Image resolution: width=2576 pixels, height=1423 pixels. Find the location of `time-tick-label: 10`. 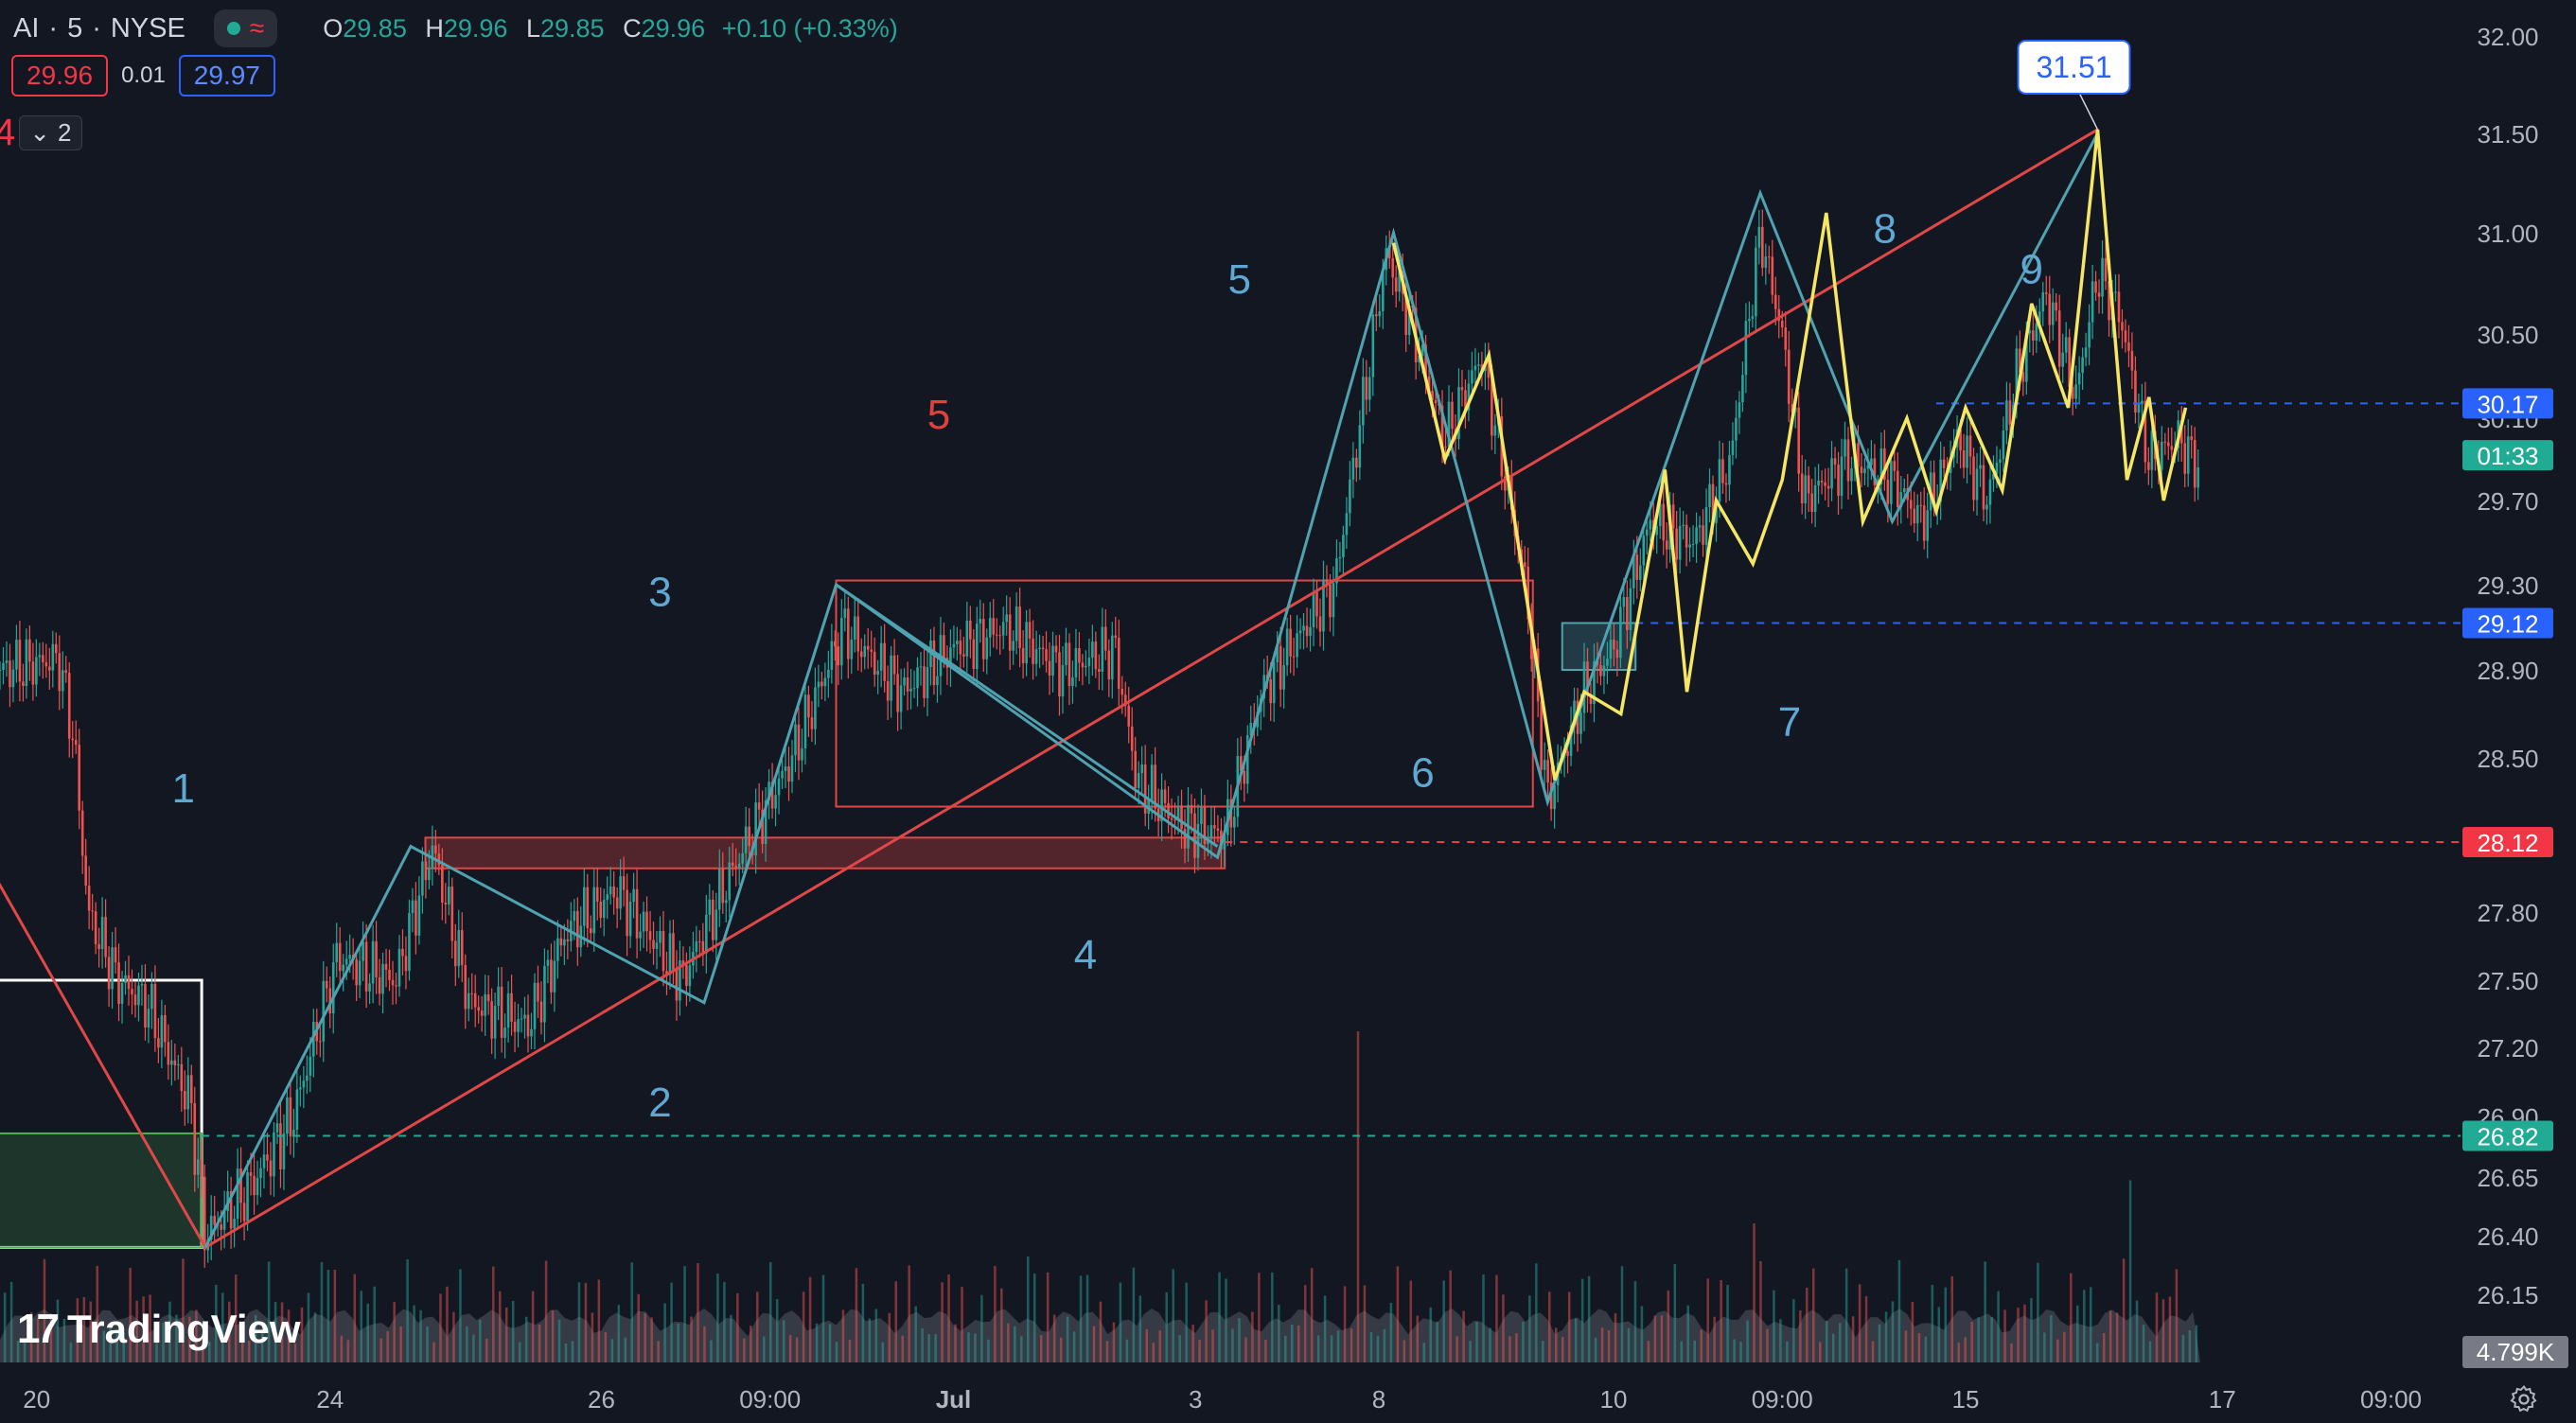

time-tick-label: 10 is located at coordinates (1614, 1399).